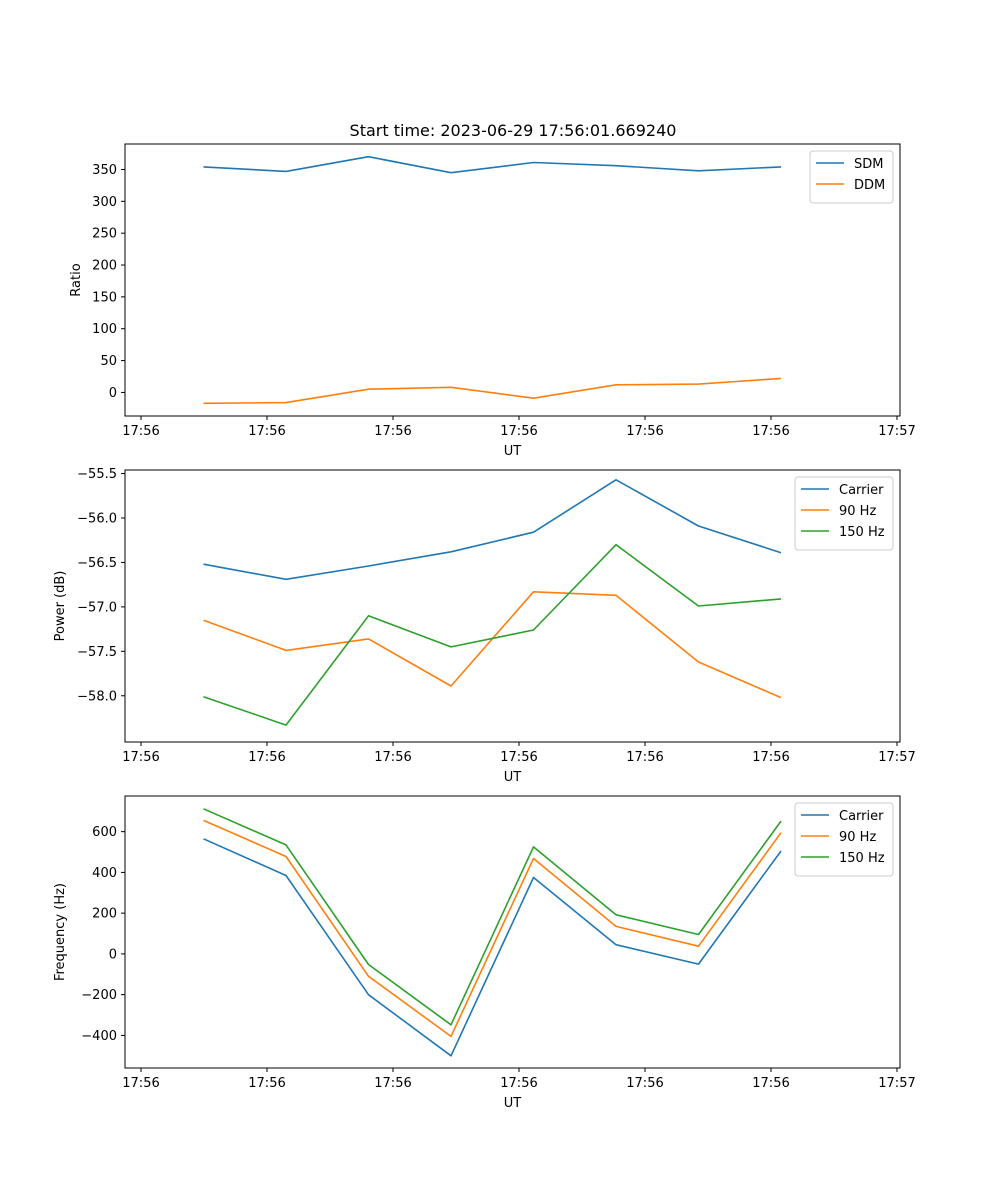  What do you see at coordinates (104, 170) in the screenshot?
I see `y-tick-label: 350` at bounding box center [104, 170].